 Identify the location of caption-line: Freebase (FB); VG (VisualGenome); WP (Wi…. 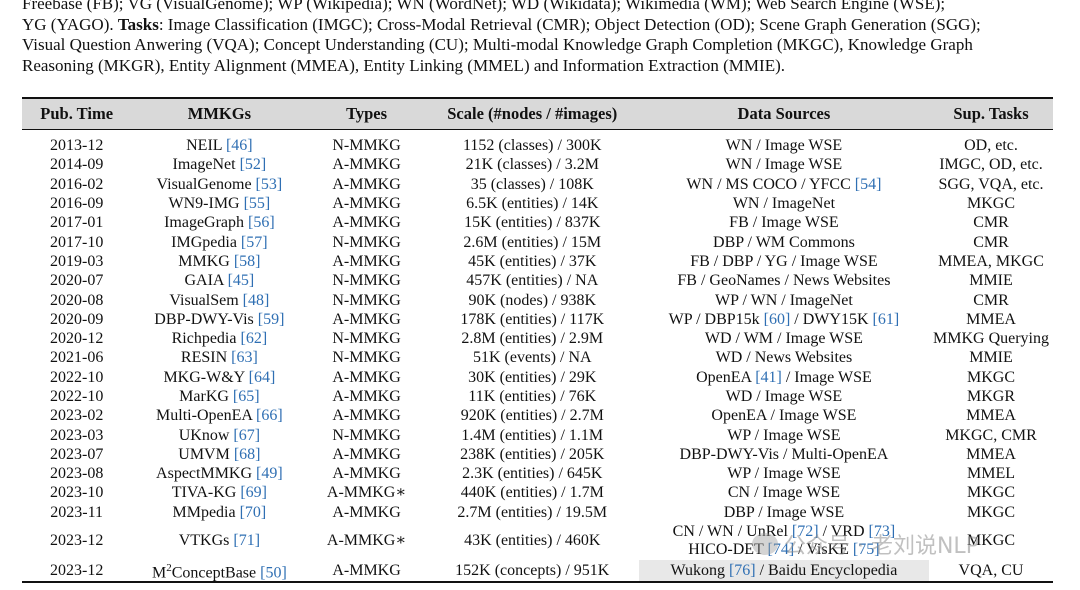
(484, 6).